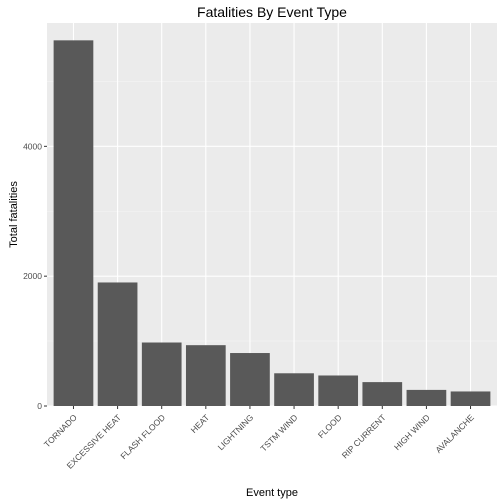 The image size is (504, 504). What do you see at coordinates (236, 432) in the screenshot?
I see `x-tick-label: LIGHTNING` at bounding box center [236, 432].